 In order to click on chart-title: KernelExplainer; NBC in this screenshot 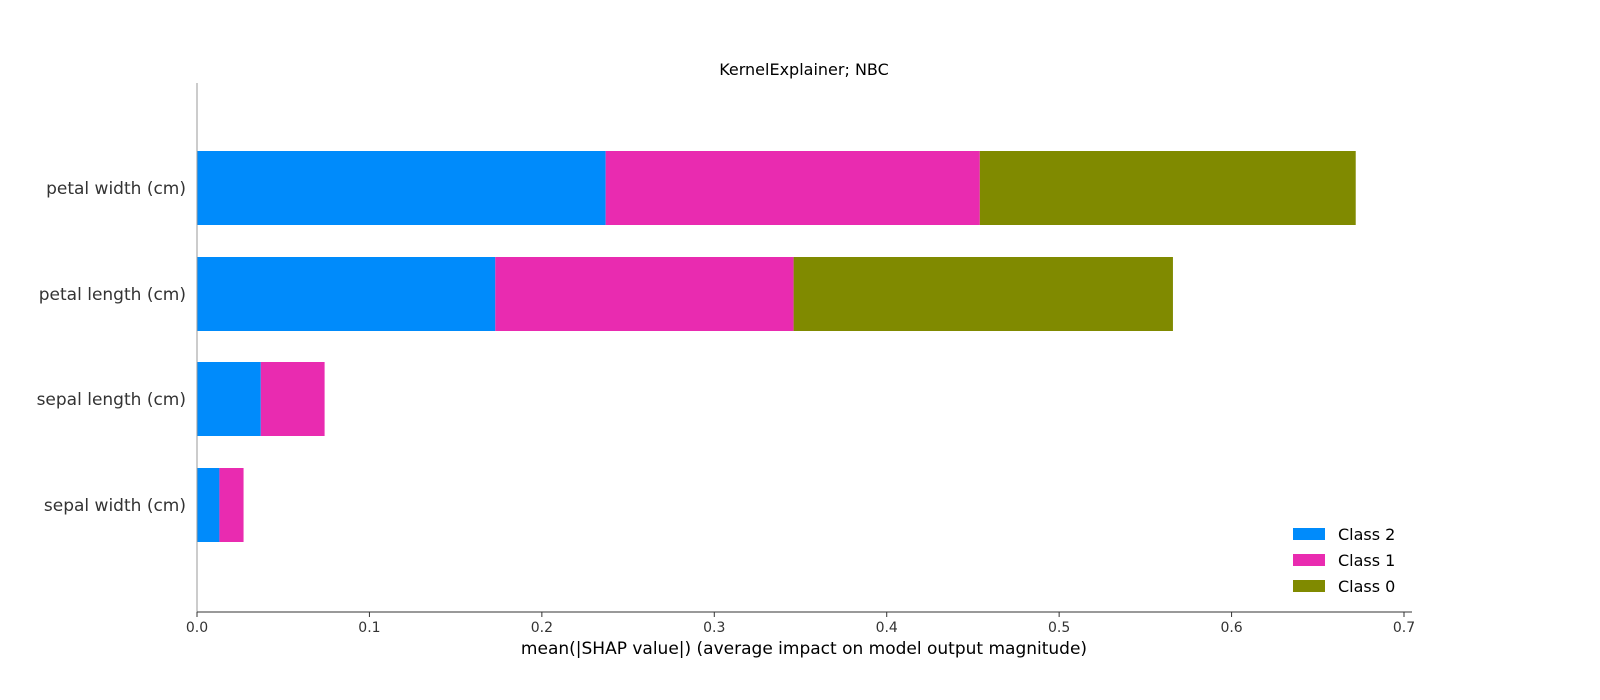, I will do `click(804, 69)`.